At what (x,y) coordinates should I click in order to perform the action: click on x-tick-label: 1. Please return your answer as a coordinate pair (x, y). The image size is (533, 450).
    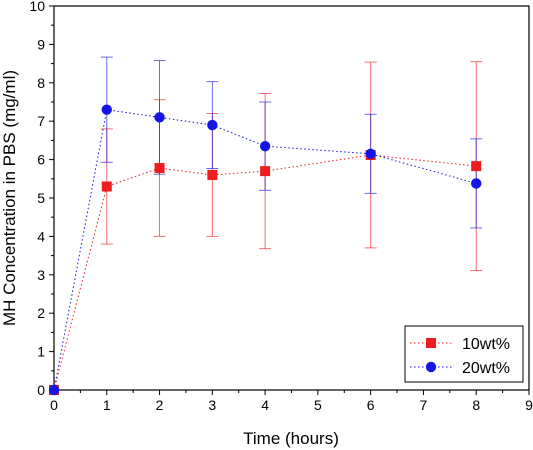
    Looking at the image, I should click on (107, 405).